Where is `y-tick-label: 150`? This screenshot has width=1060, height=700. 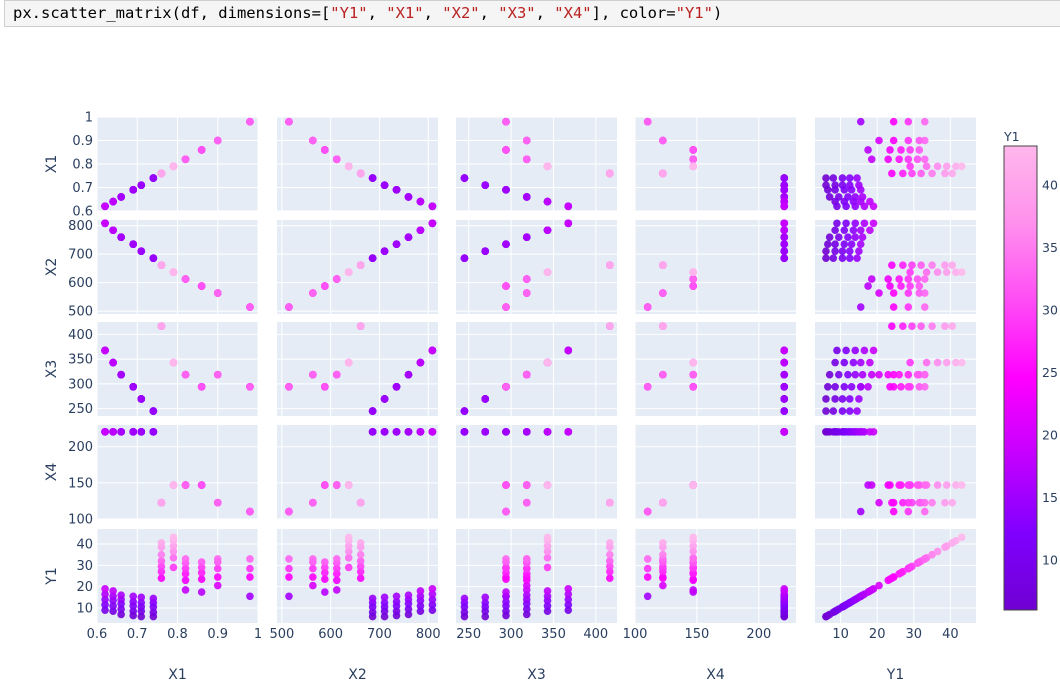
y-tick-label: 150 is located at coordinates (80, 483).